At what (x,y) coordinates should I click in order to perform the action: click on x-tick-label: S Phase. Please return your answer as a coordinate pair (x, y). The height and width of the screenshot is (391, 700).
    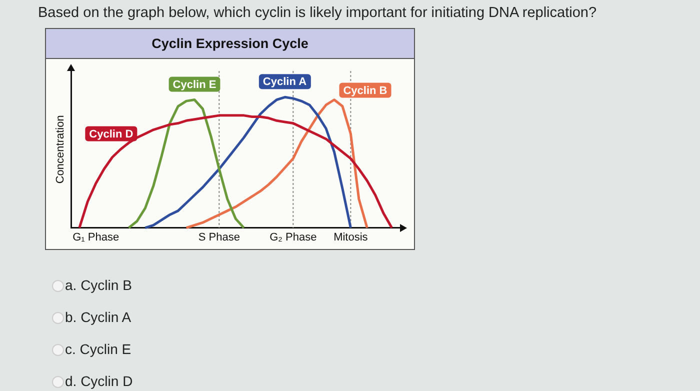
    Looking at the image, I should click on (219, 237).